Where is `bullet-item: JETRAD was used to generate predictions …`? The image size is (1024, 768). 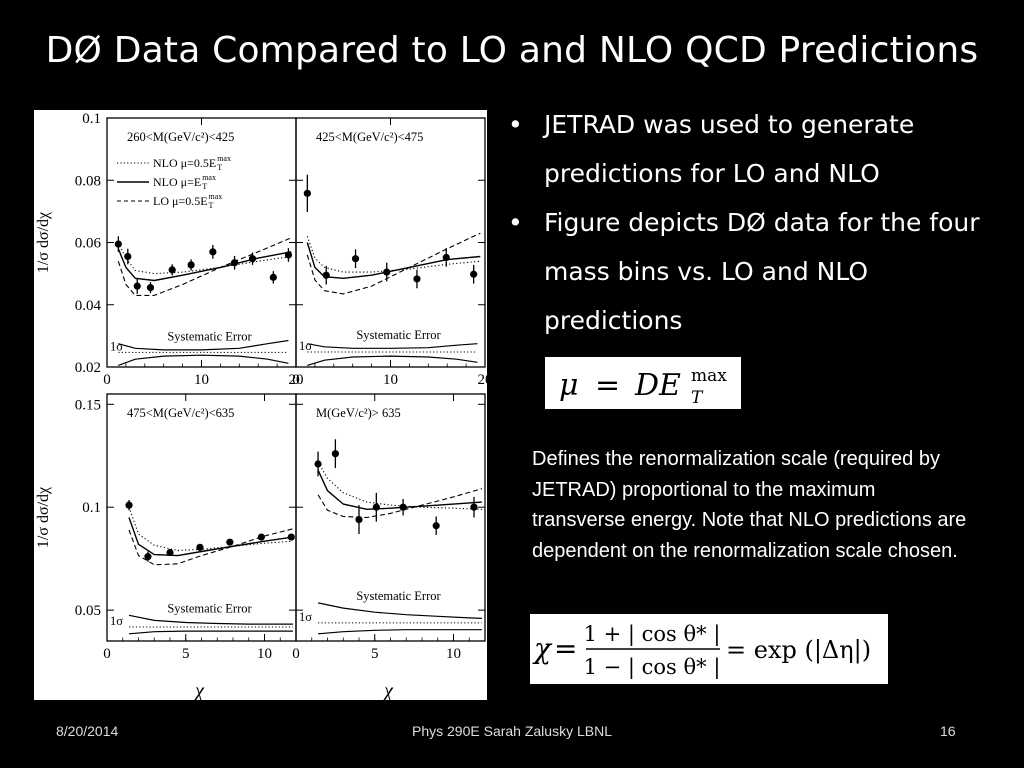
bullet-item: JETRAD was used to generate predictions … is located at coordinates (750, 149).